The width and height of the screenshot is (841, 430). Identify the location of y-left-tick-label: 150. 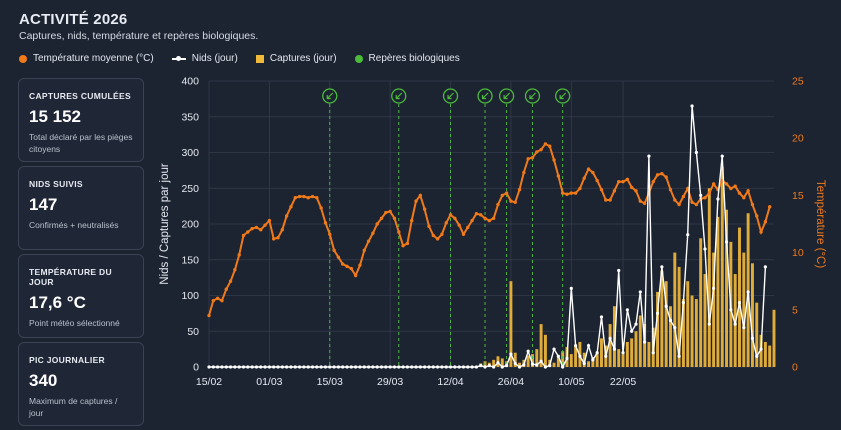
(190, 260).